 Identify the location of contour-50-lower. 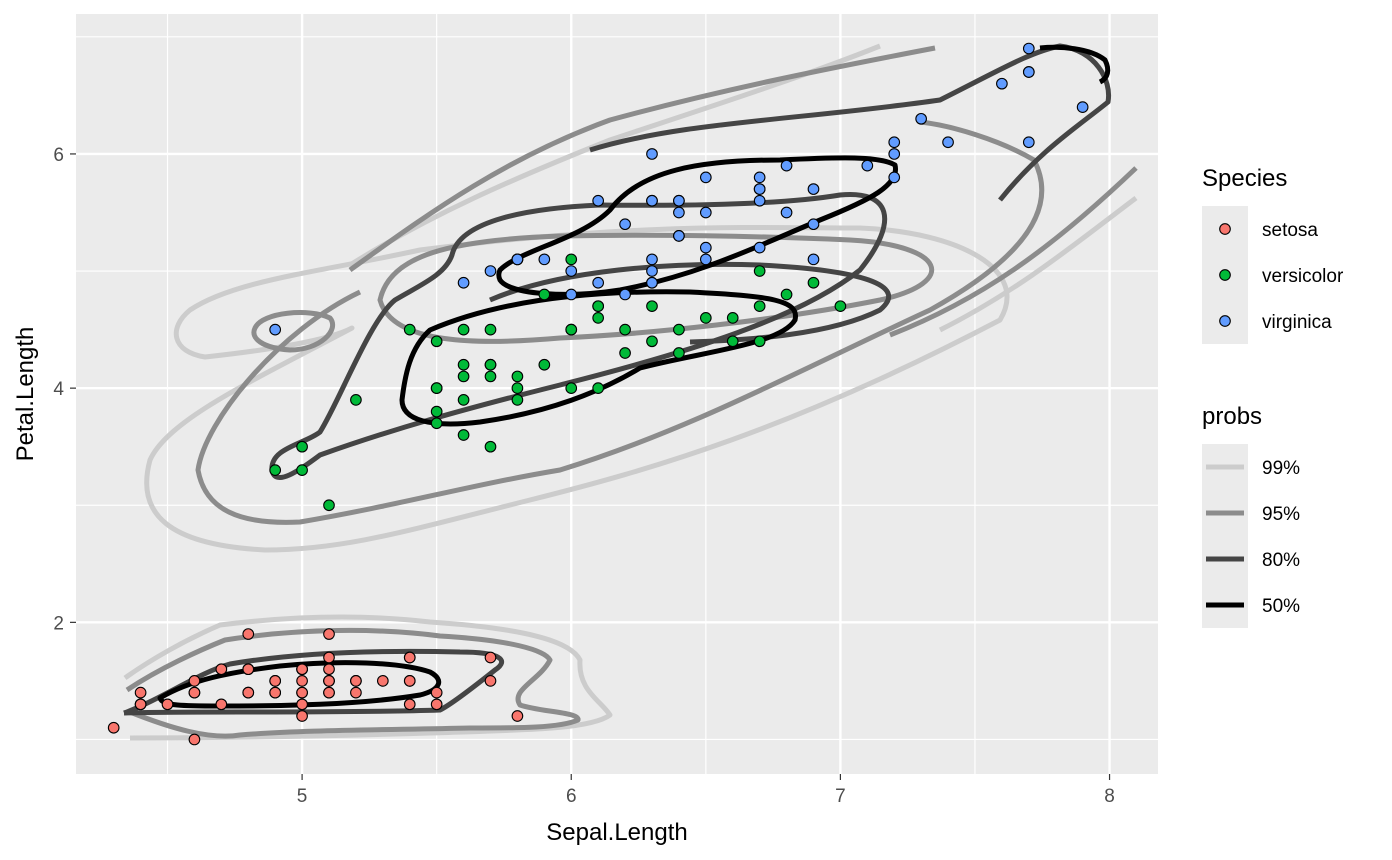
(598, 358).